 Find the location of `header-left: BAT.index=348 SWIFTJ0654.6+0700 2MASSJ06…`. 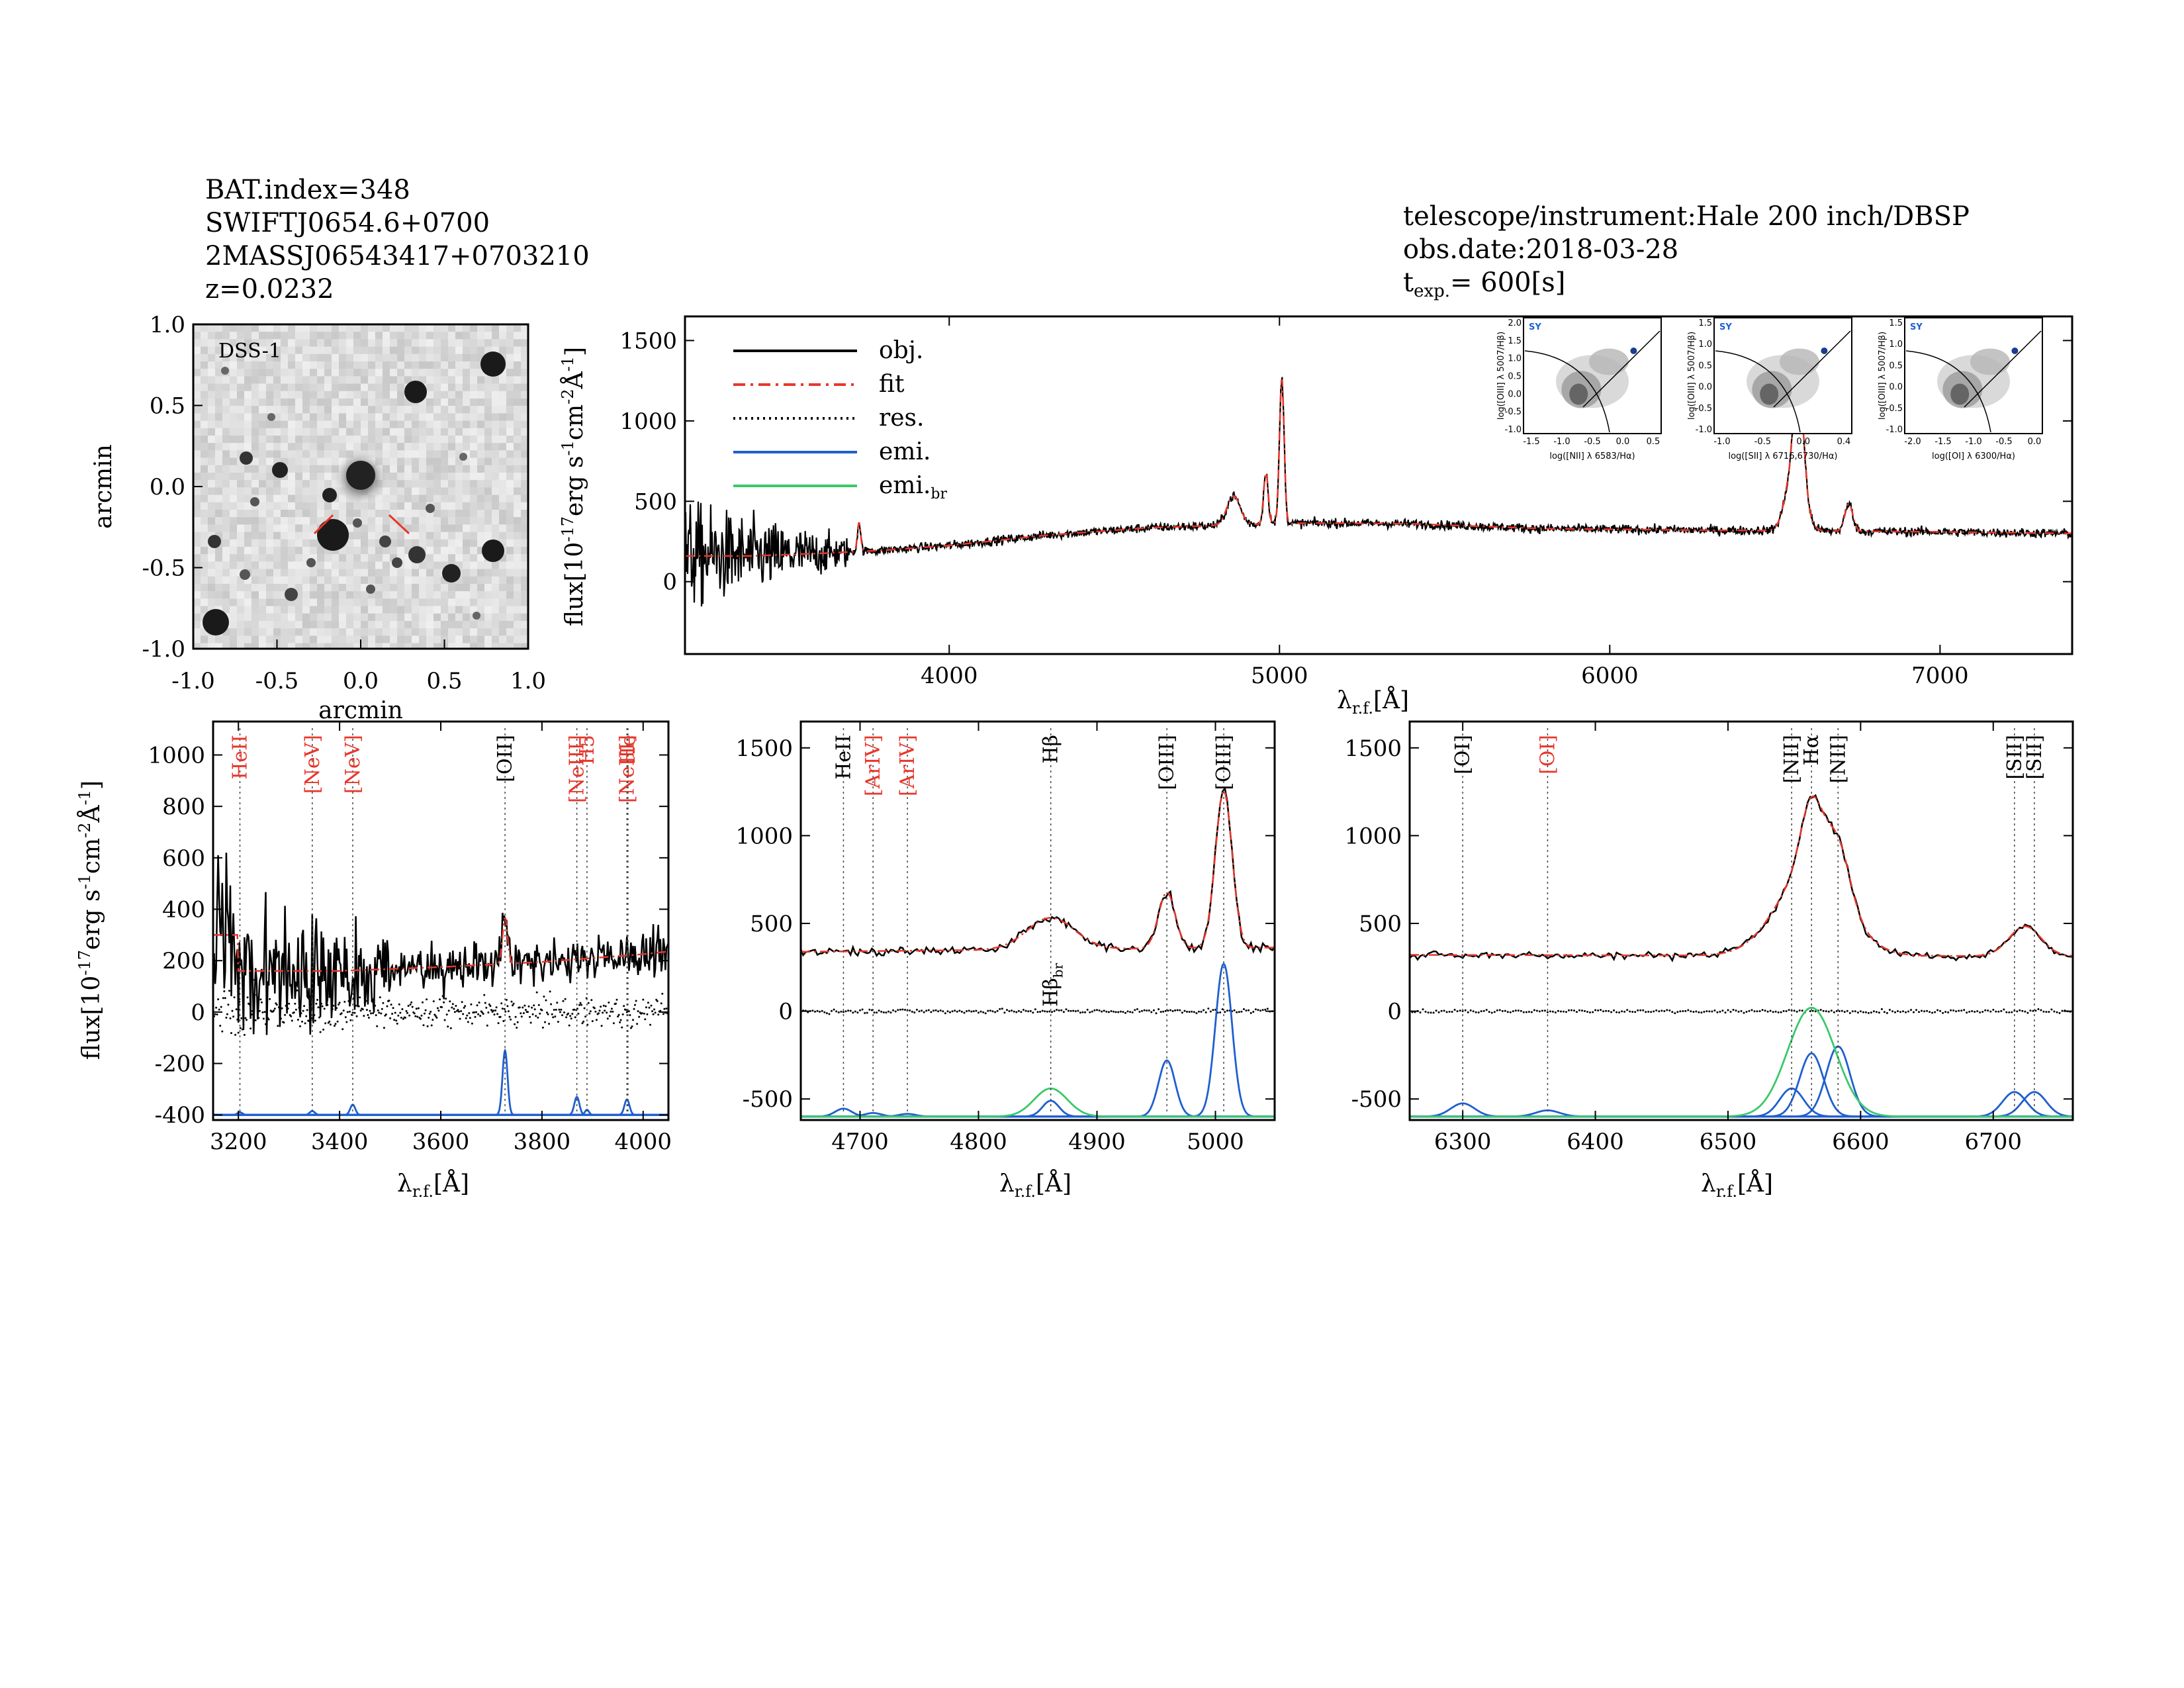

header-left: BAT.index=348 SWIFTJ0654.6+0700 2MASSJ06… is located at coordinates (397, 240).